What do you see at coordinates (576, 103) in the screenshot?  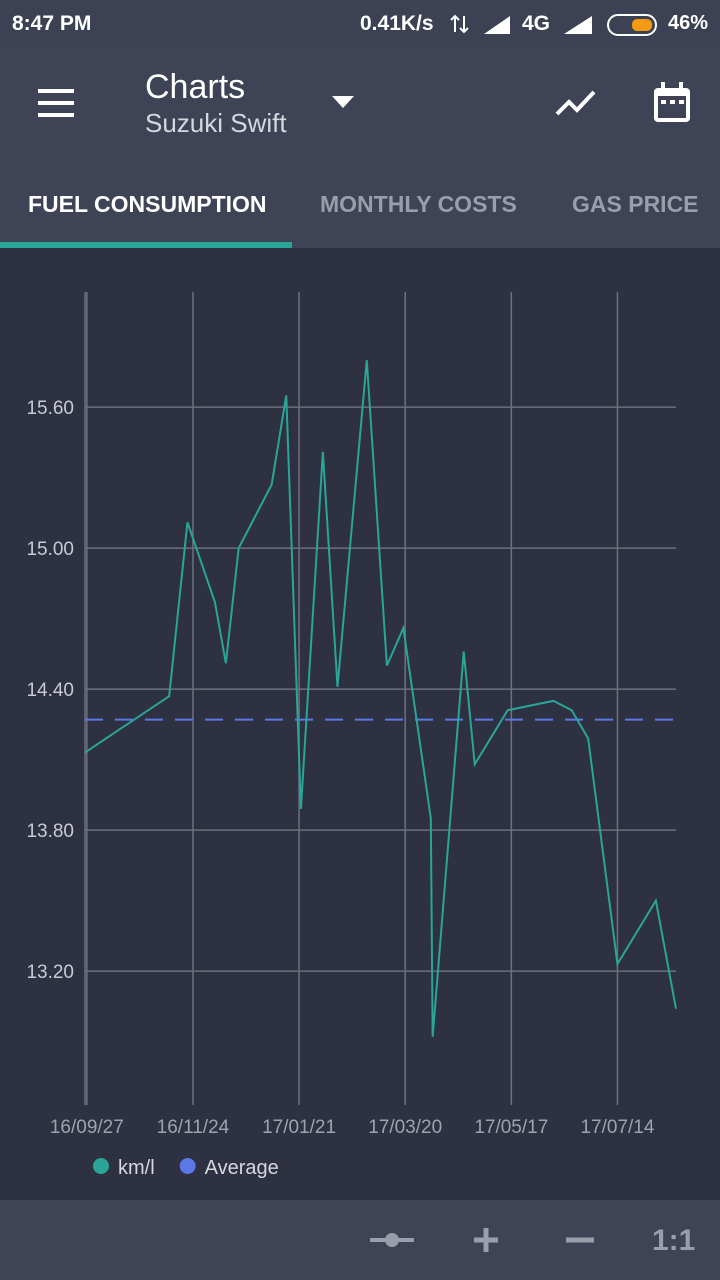 I see `chart-type-button` at bounding box center [576, 103].